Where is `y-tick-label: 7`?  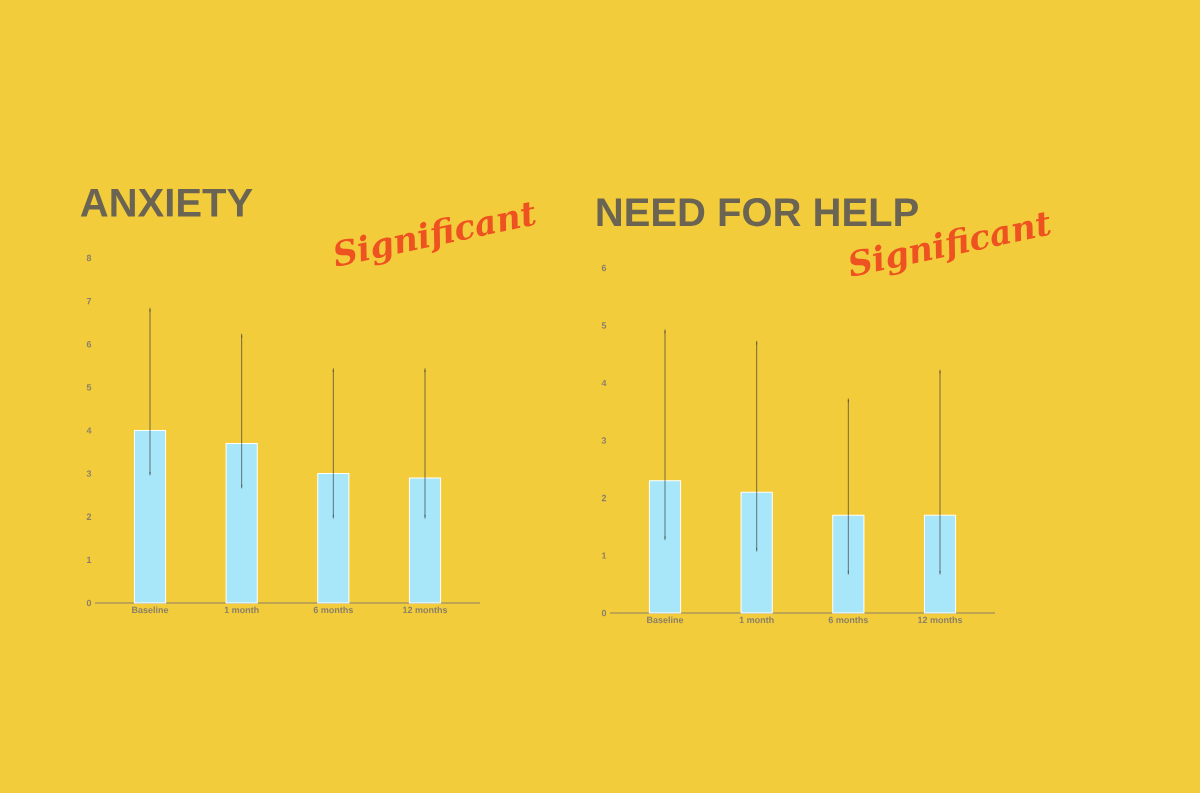 y-tick-label: 7 is located at coordinates (89, 301).